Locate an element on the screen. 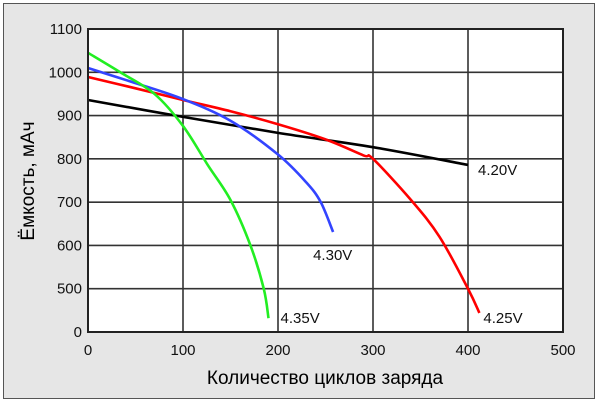  y-tick-label: 1100 is located at coordinates (66, 29).